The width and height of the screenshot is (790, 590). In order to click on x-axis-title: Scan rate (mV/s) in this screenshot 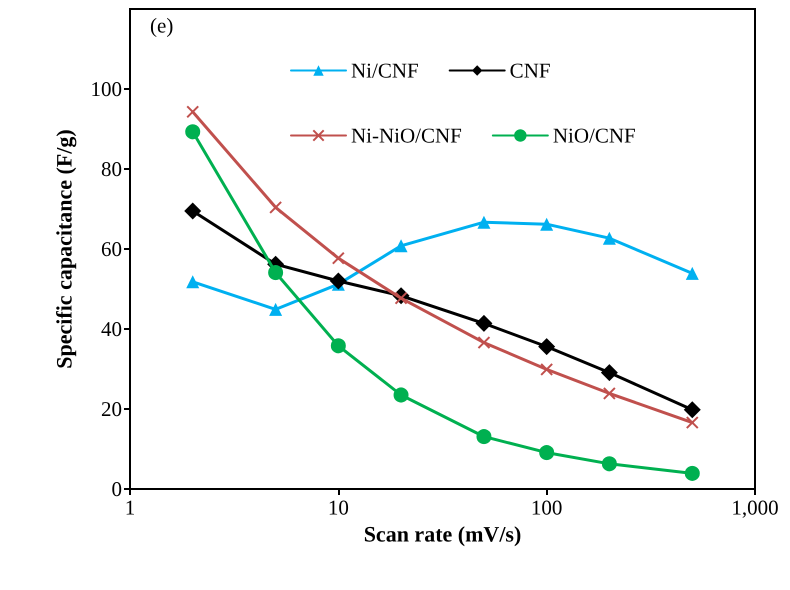, I will do `click(443, 534)`.